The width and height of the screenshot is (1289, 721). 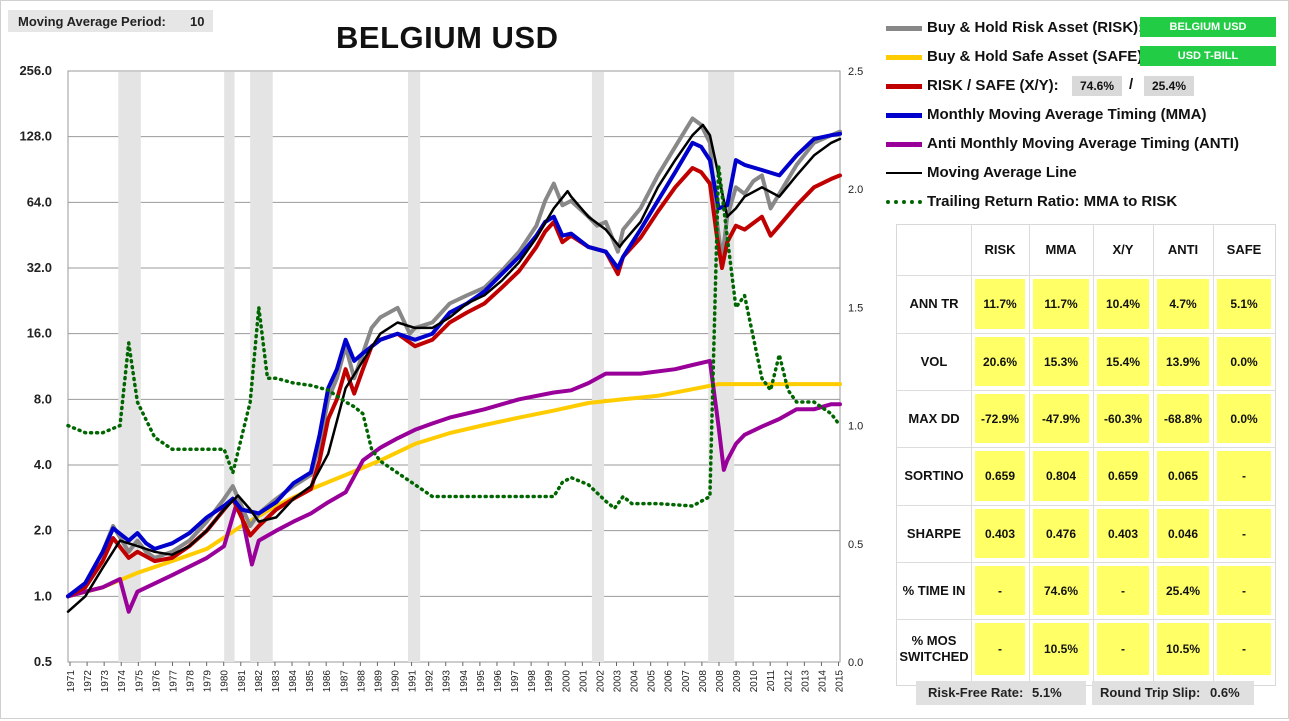 I want to click on x-tick-label: 2011, so click(x=771, y=681).